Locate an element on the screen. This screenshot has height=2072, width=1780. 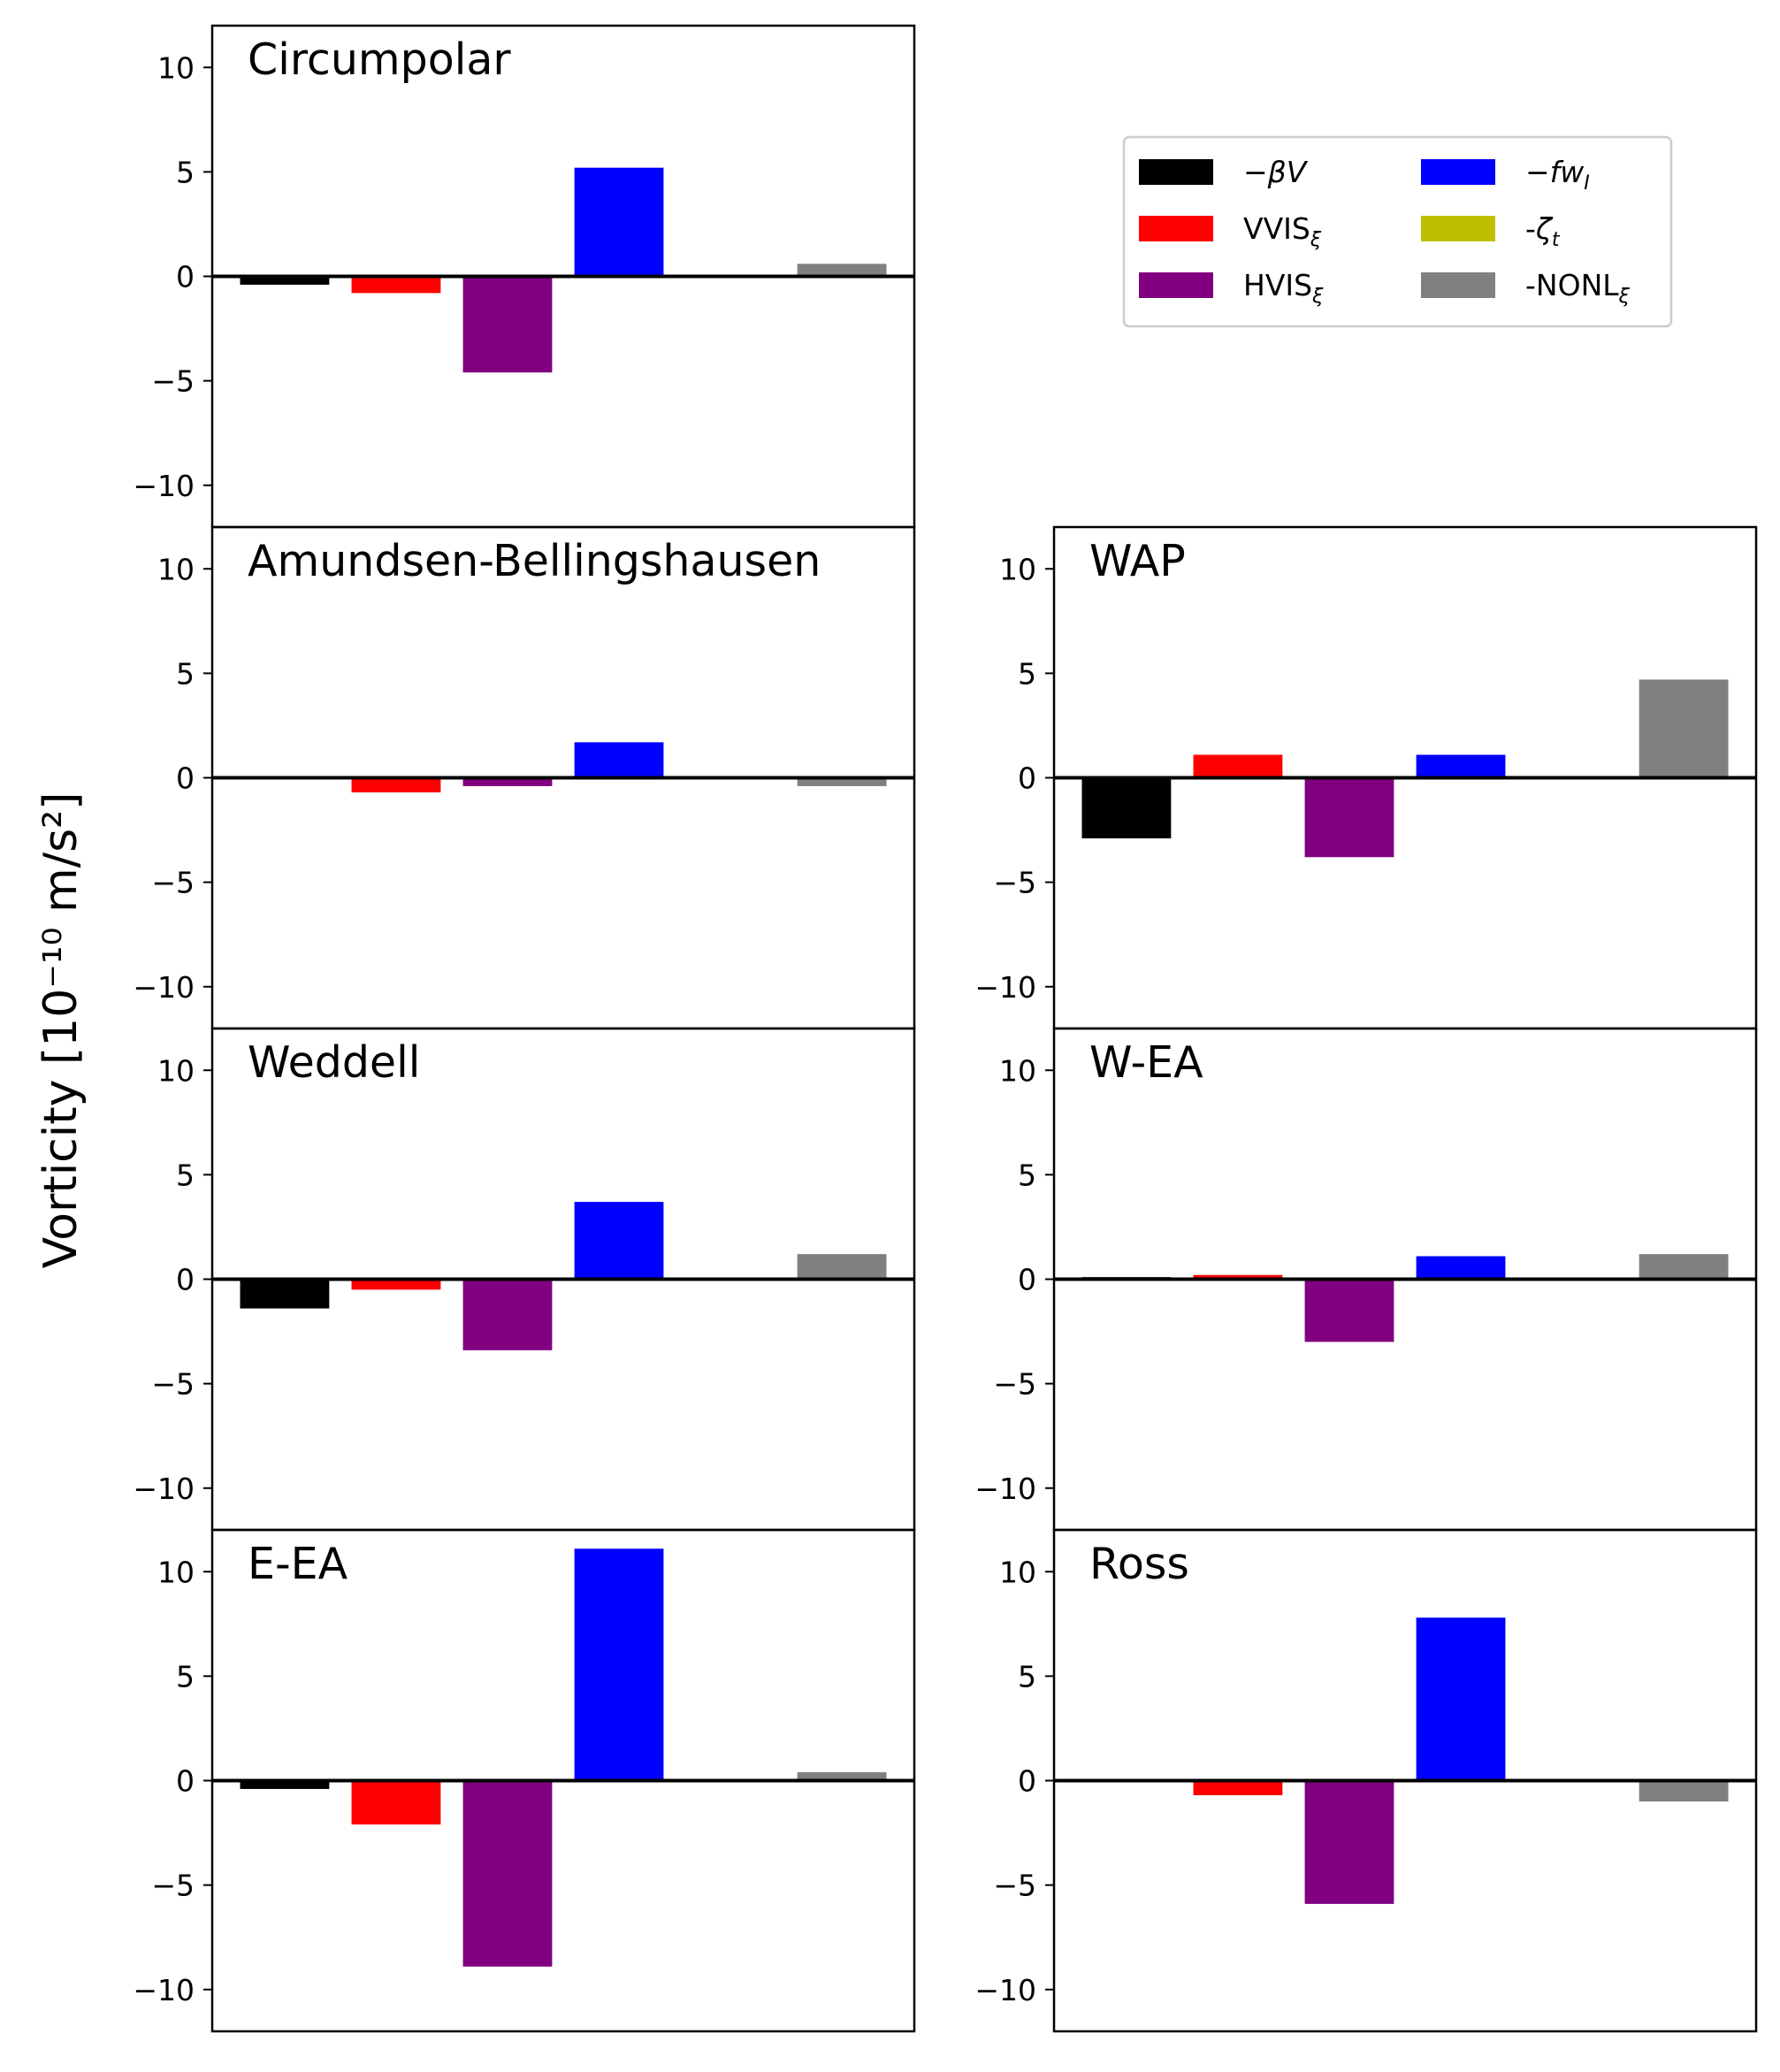
panel-title: Circumpolar is located at coordinates (380, 60).